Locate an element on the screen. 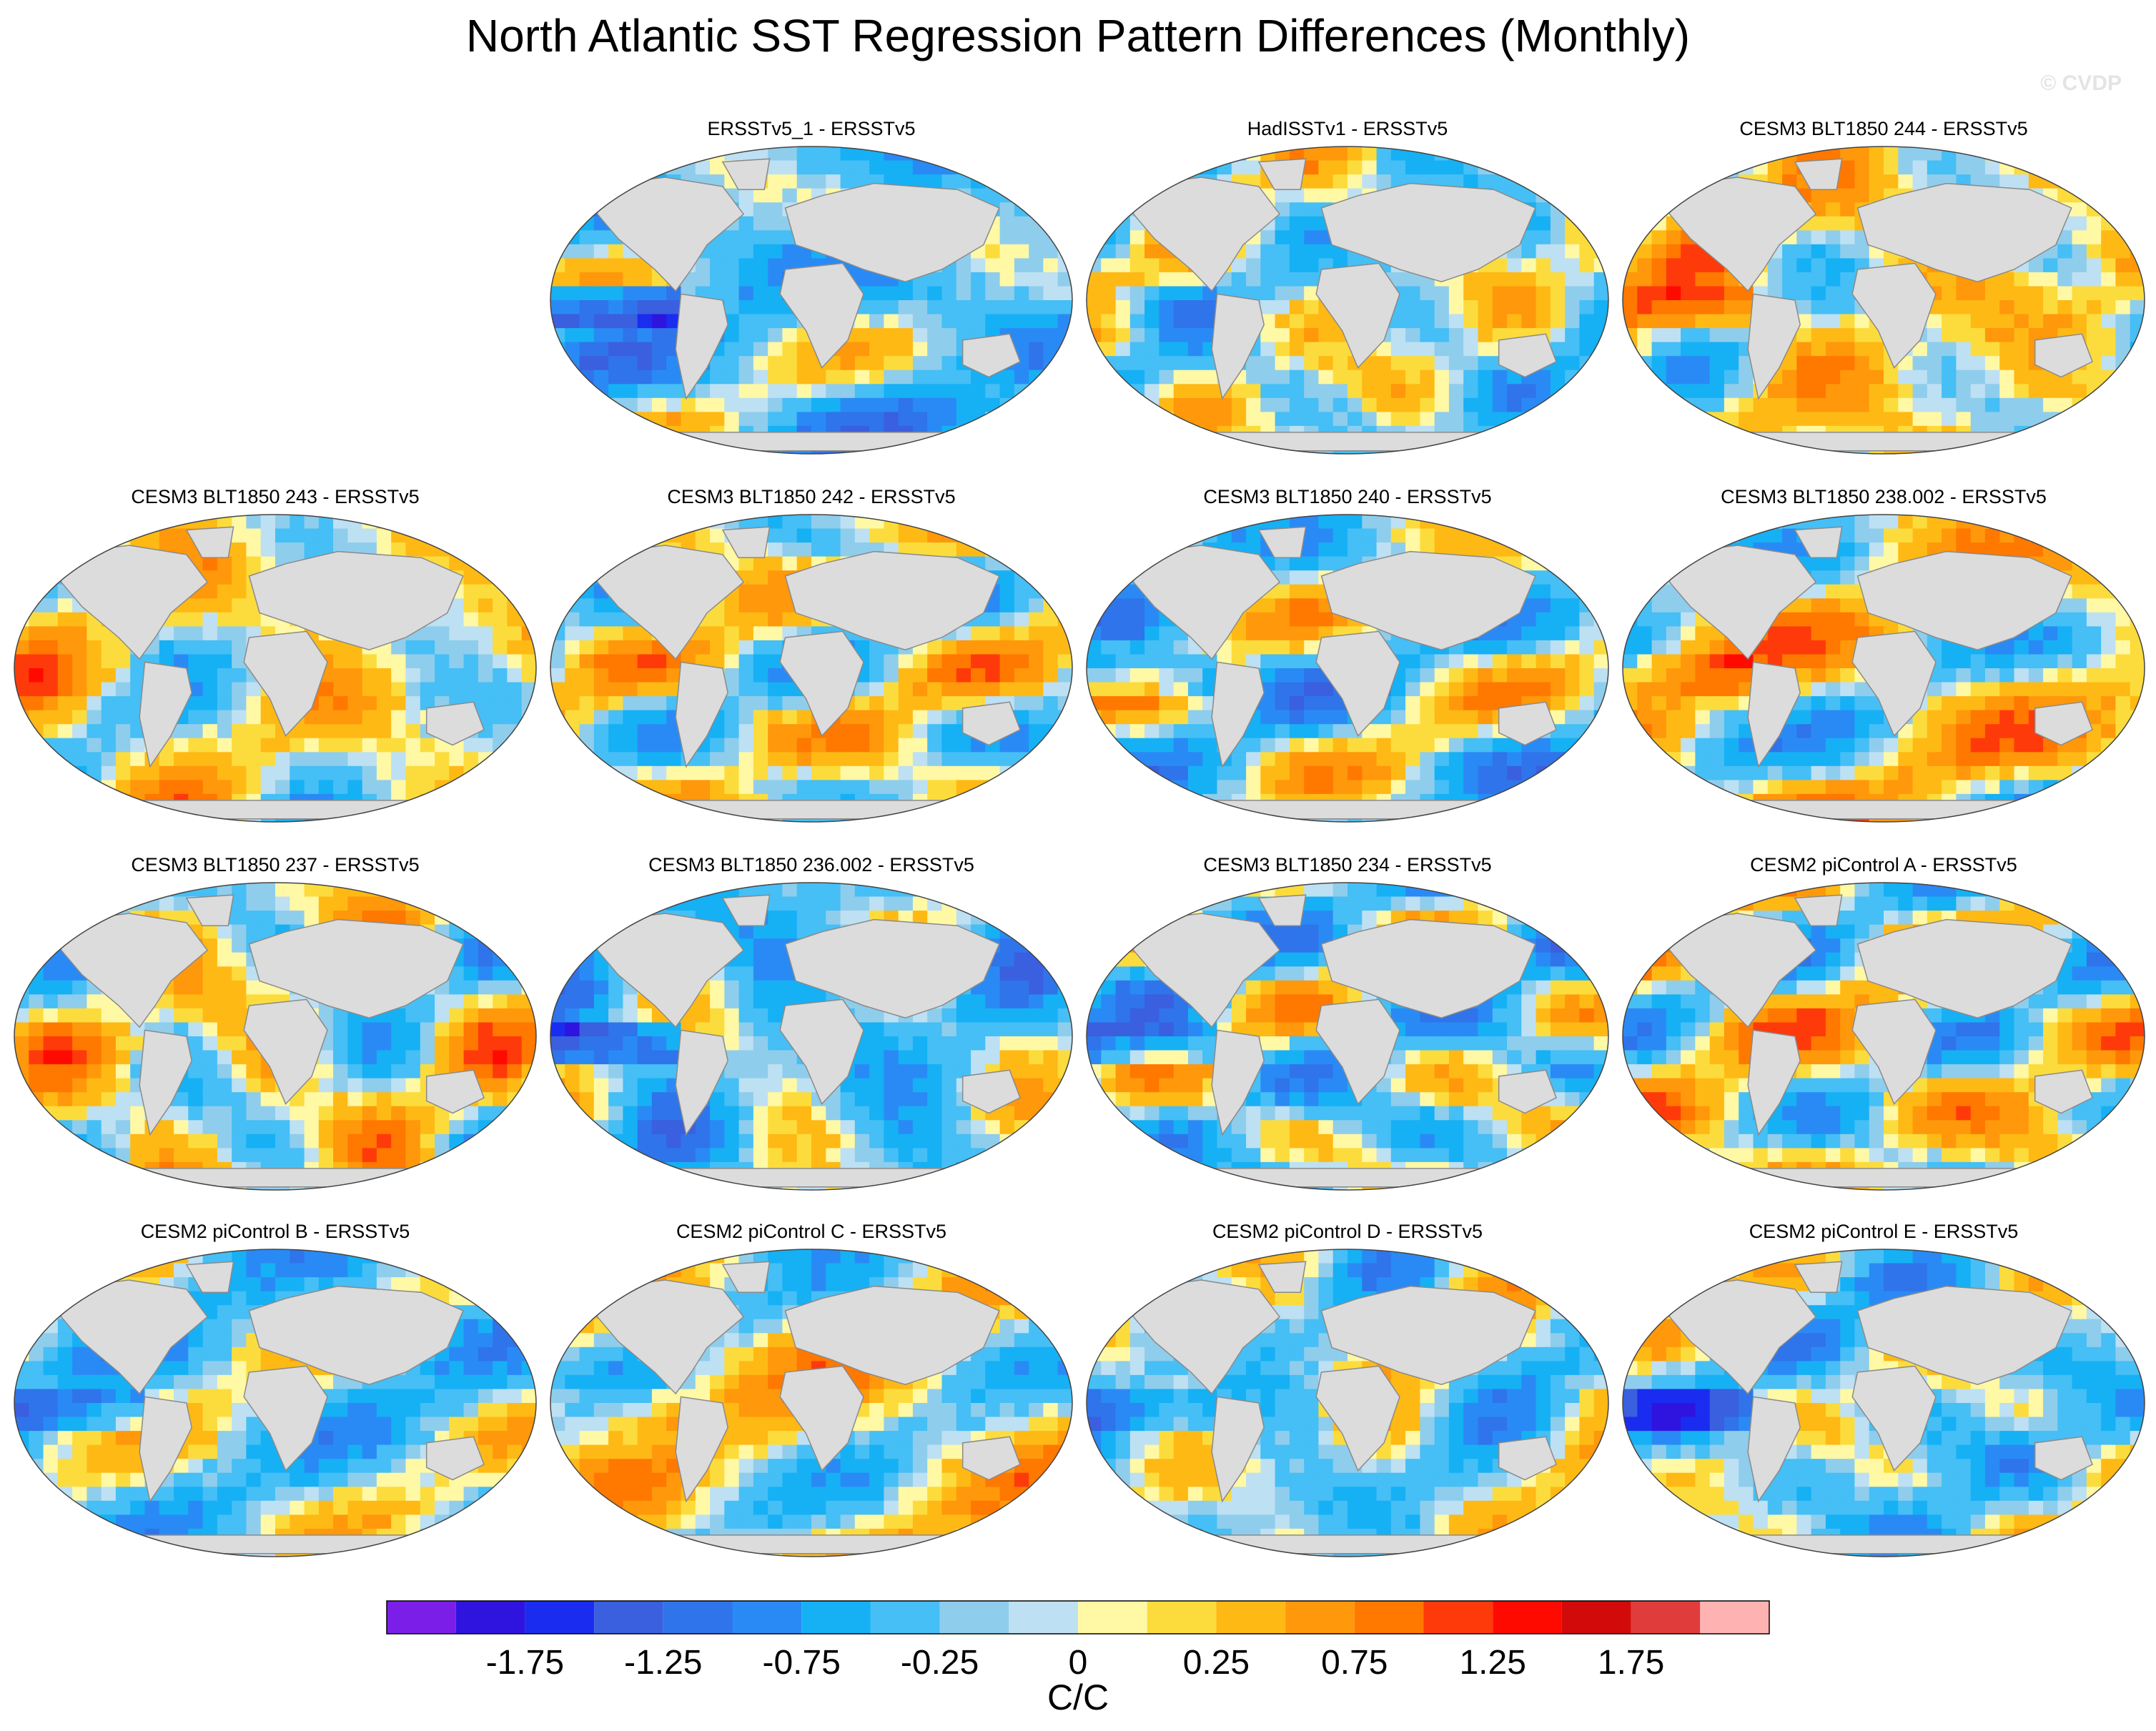 This screenshot has width=2156, height=1731. map-panel: CESM3 BLT1850 240 - ERSSTv5 is located at coordinates (1347, 654).